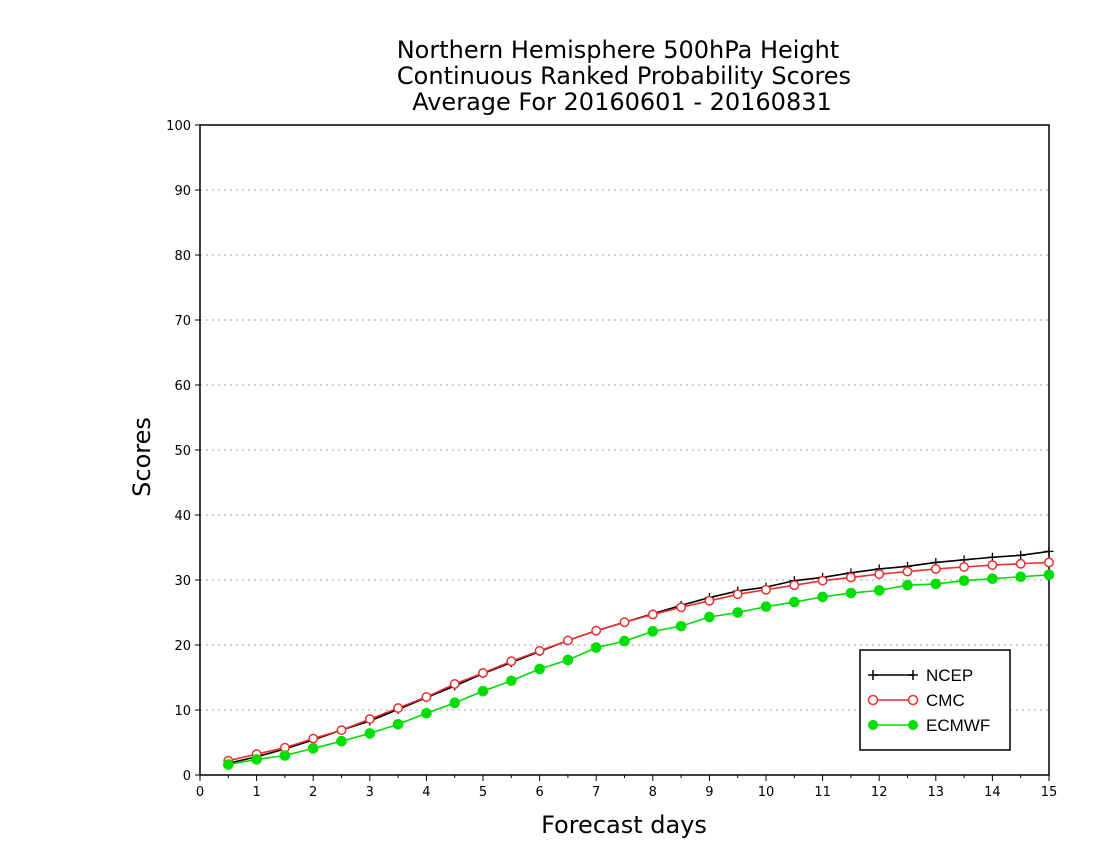 The height and width of the screenshot is (850, 1100). I want to click on y-axis-label: Scores, so click(142, 457).